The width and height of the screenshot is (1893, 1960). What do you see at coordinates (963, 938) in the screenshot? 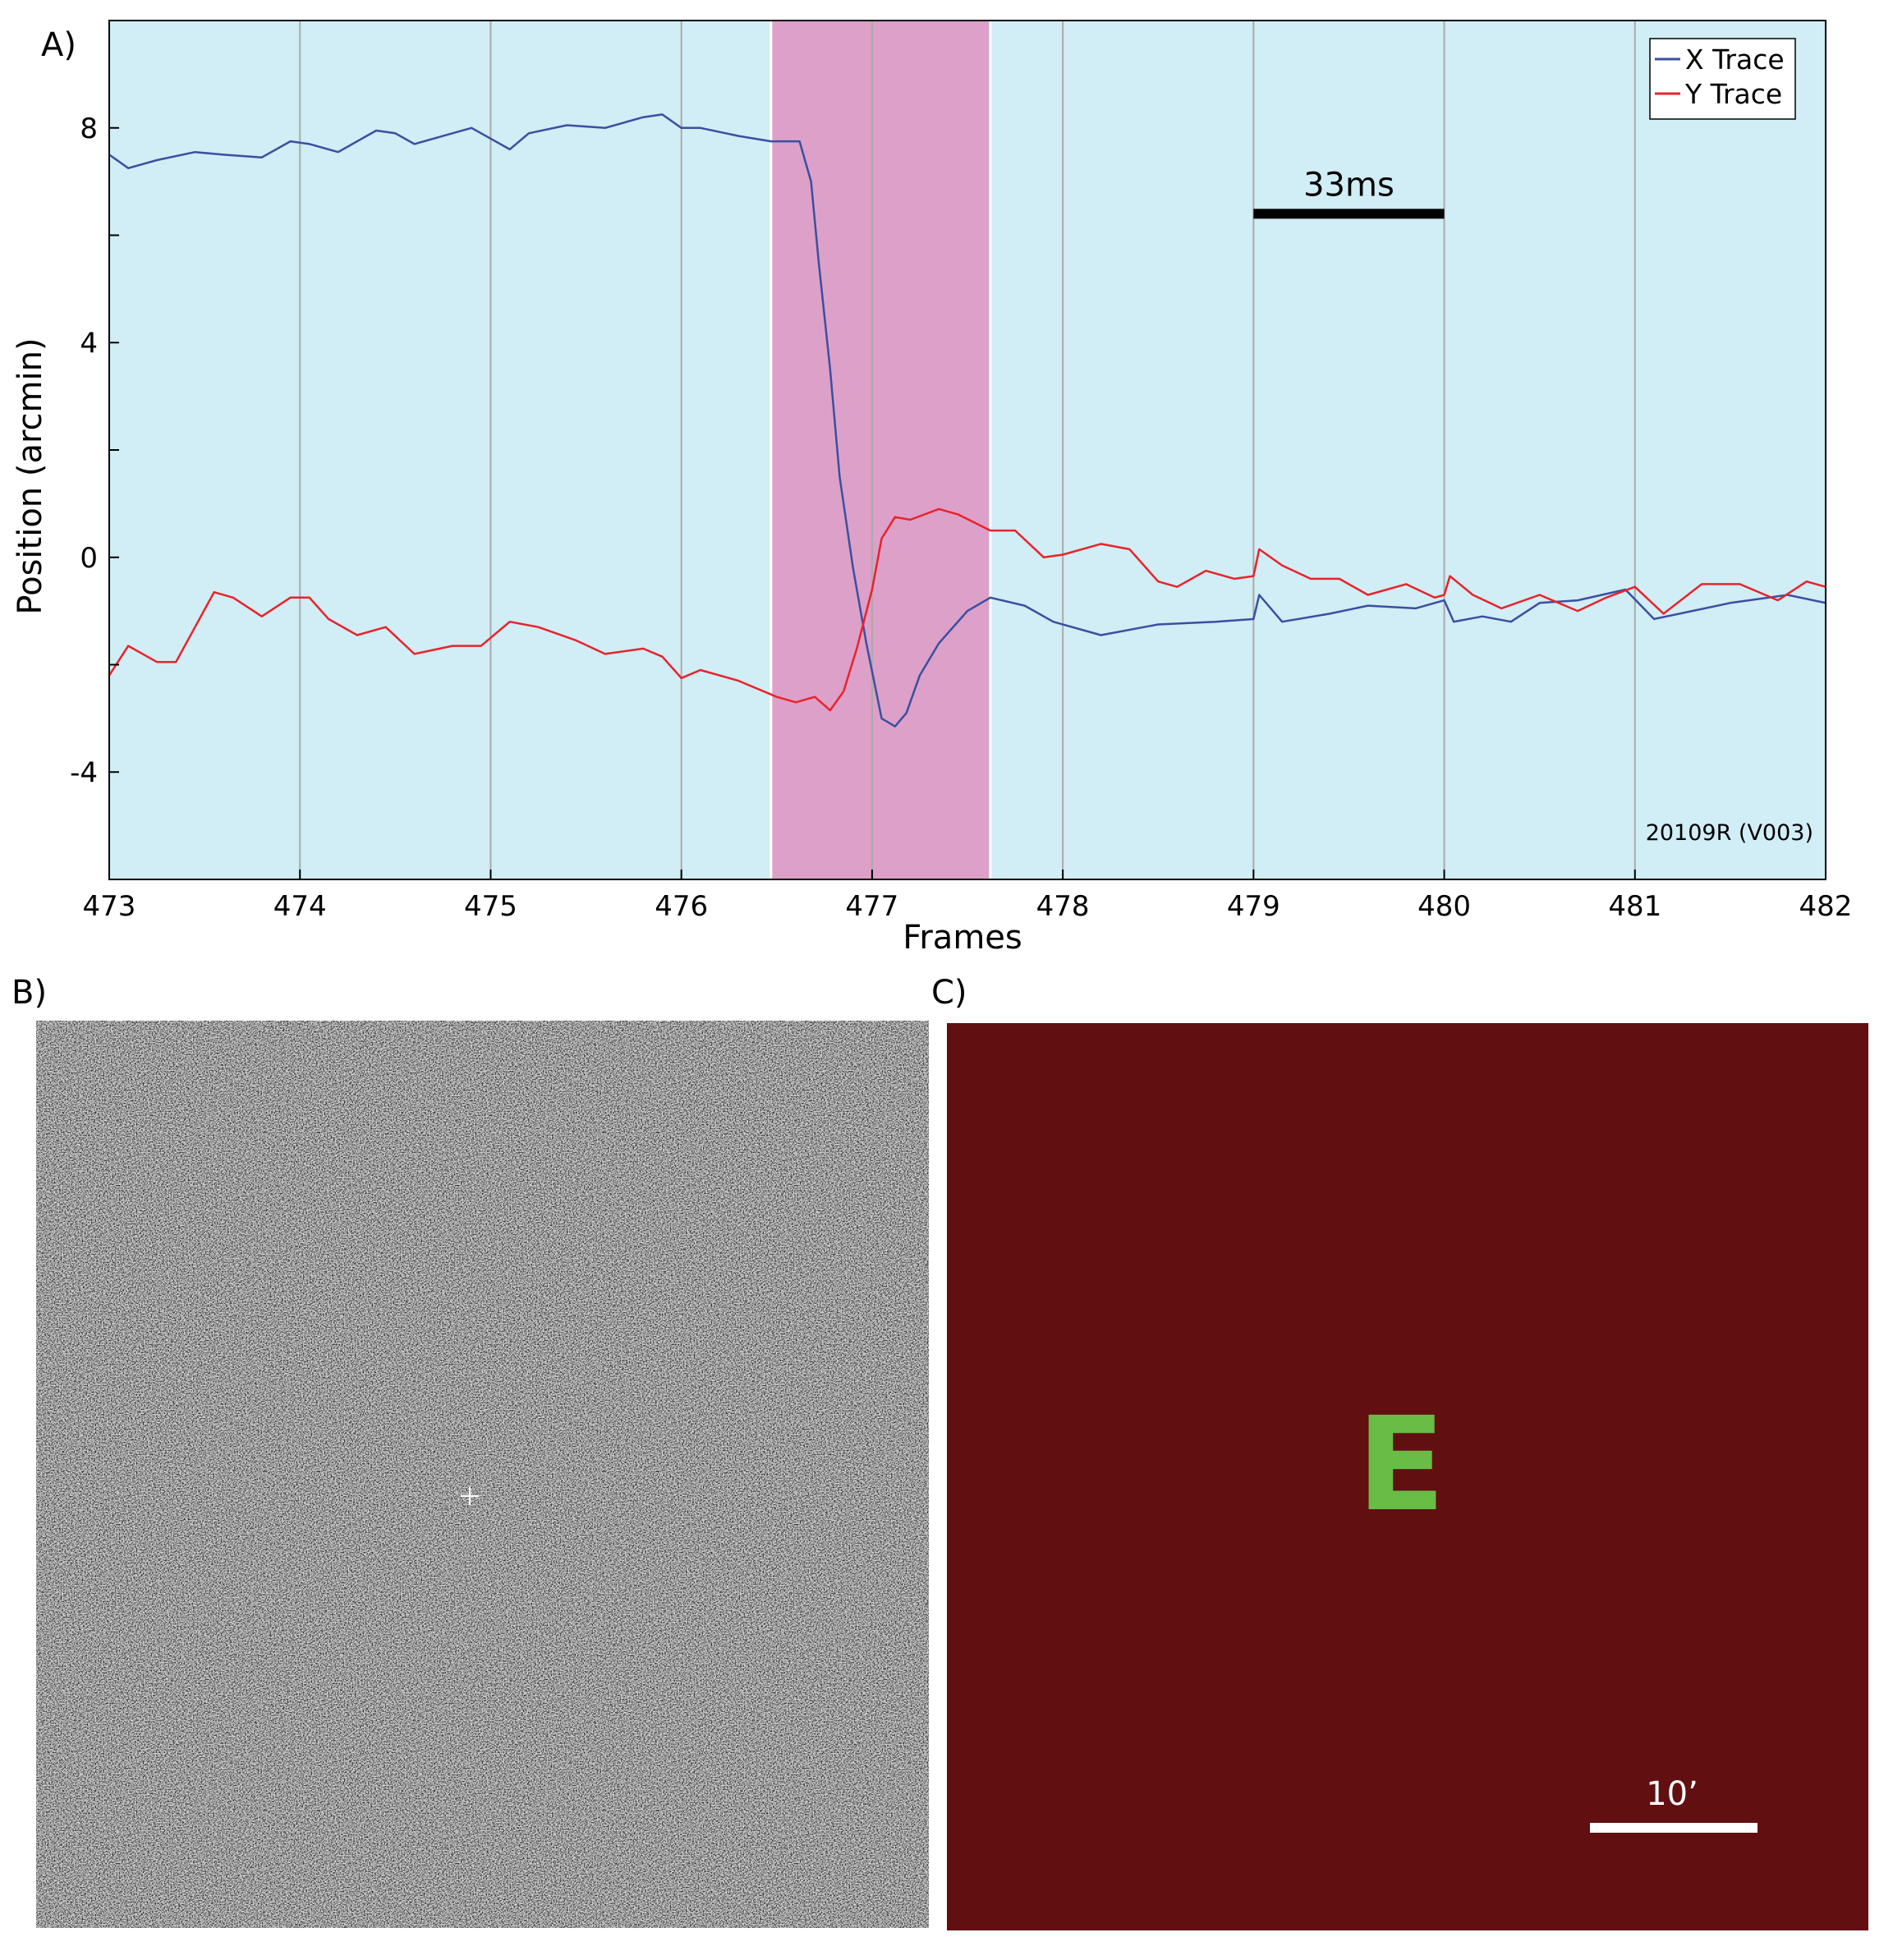
I see `x-axis-label: Frames` at bounding box center [963, 938].